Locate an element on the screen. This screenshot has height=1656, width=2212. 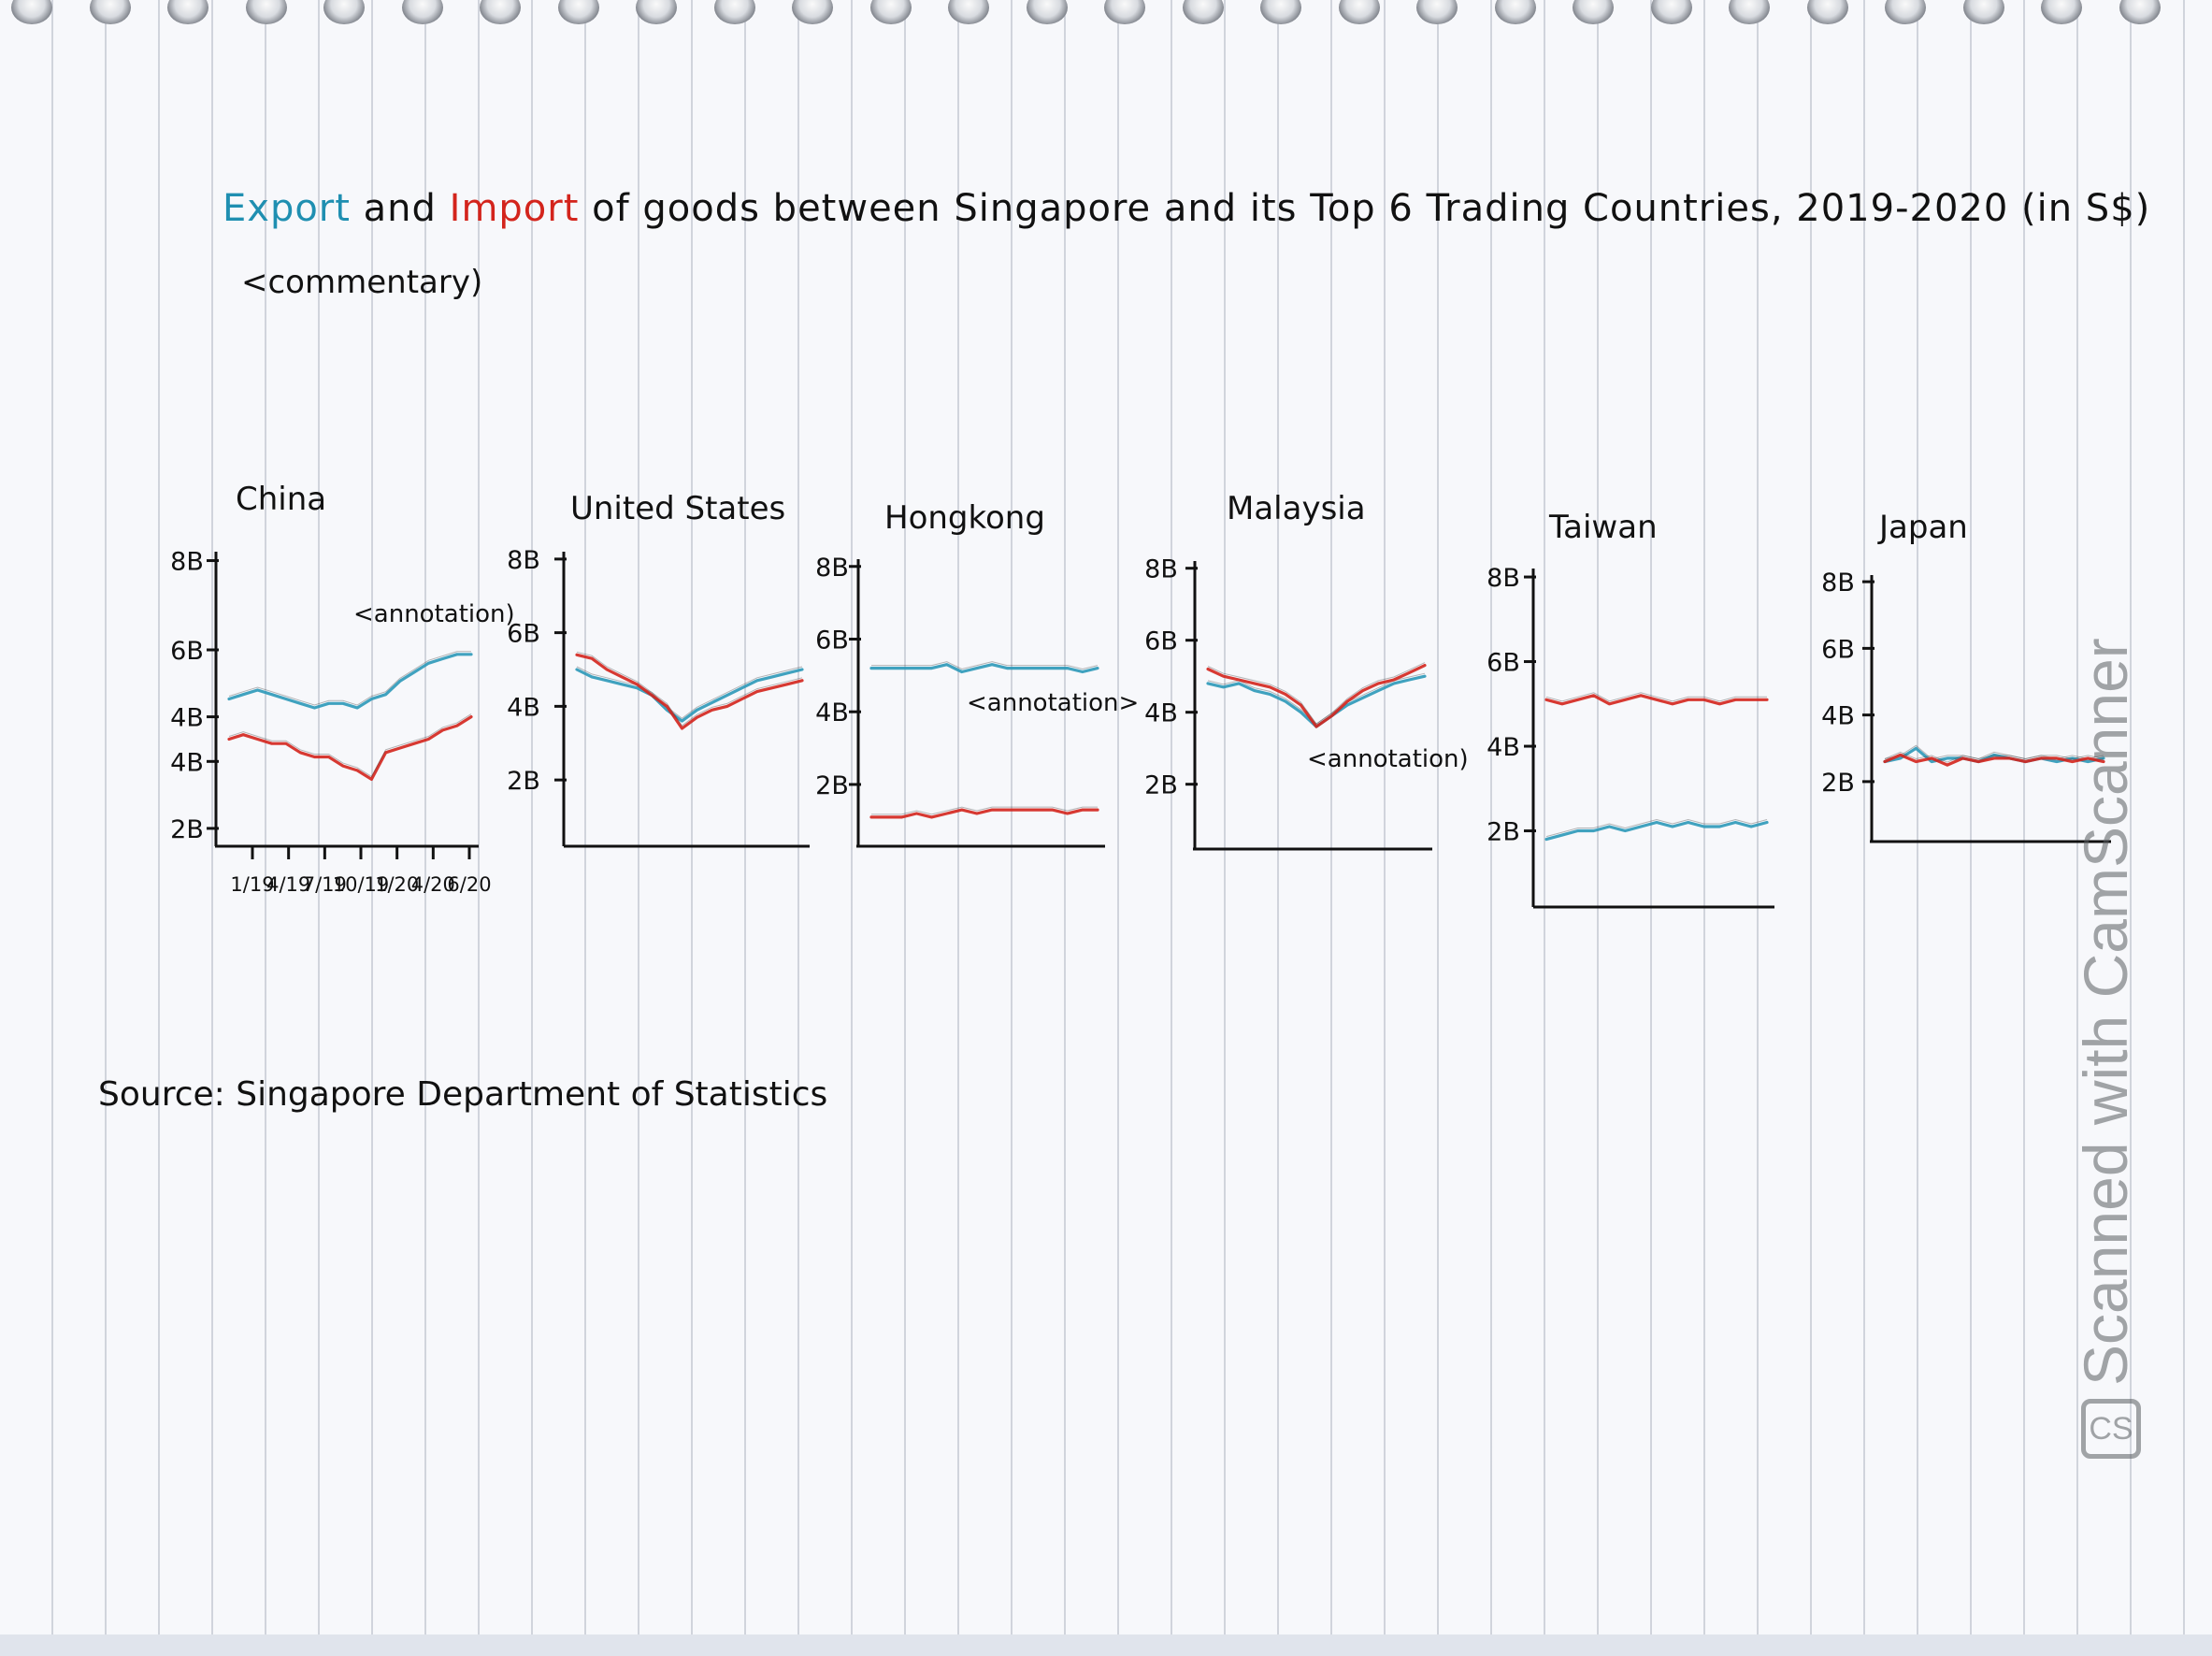
panel-title: Malaysia is located at coordinates (1296, 508).